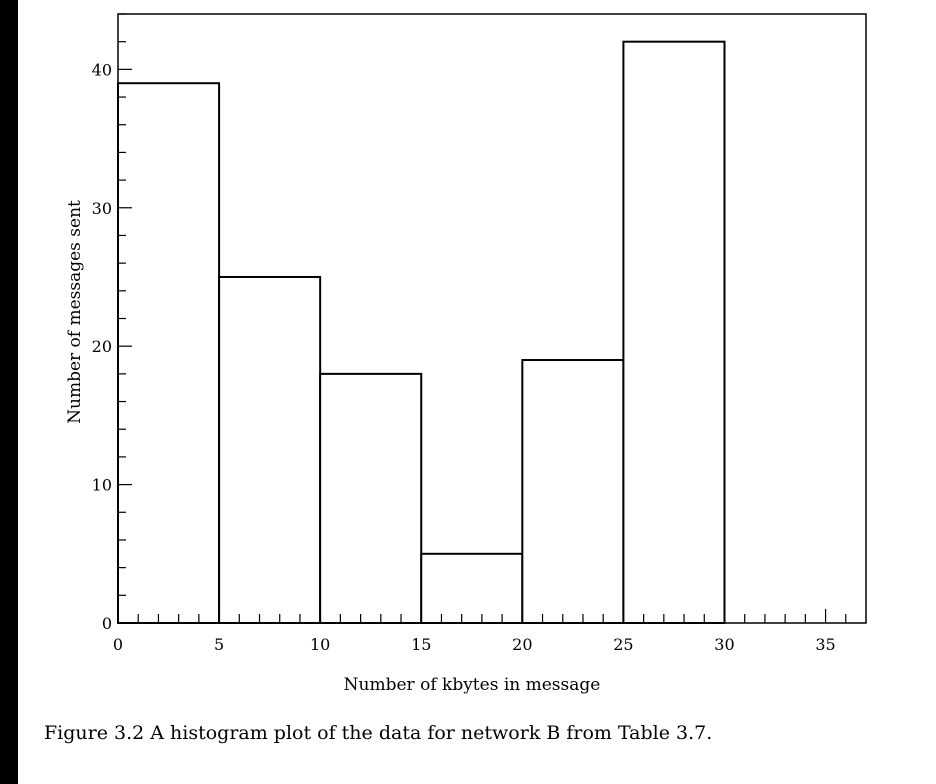  What do you see at coordinates (107, 623) in the screenshot?
I see `y-tick-label: 0` at bounding box center [107, 623].